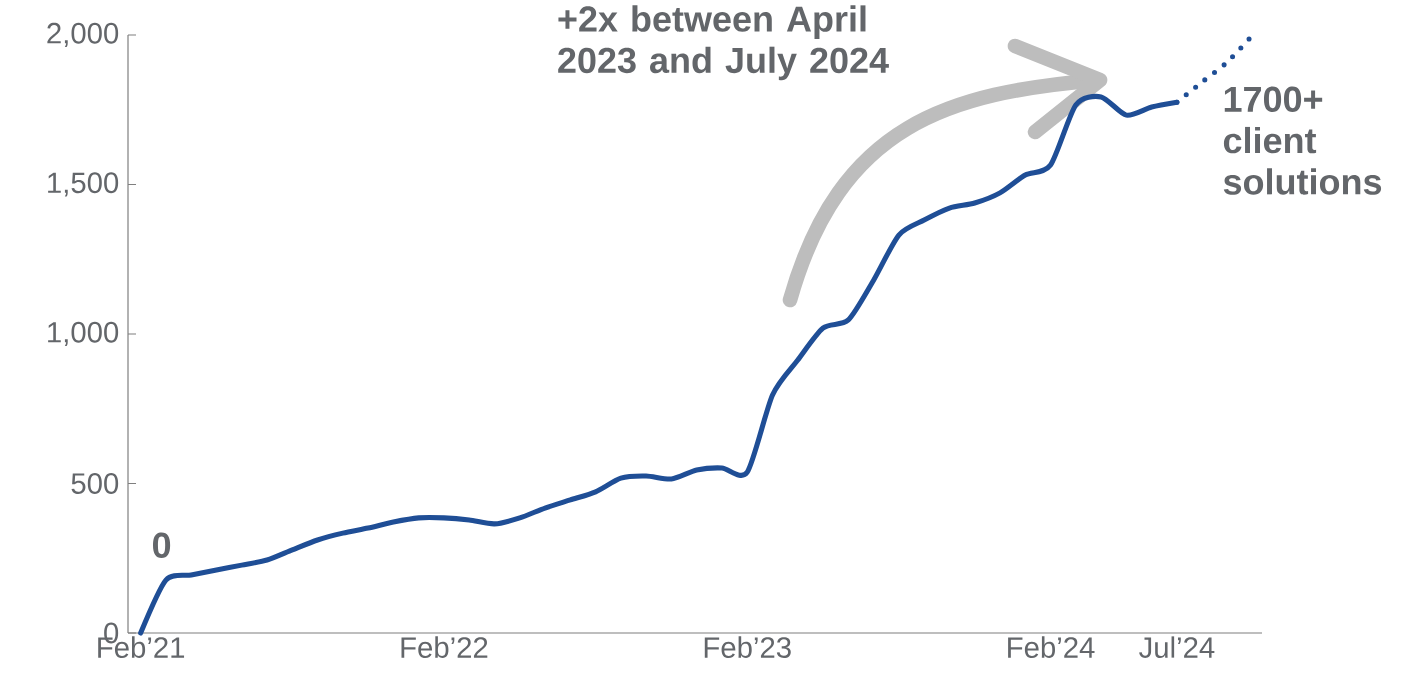 This screenshot has height=683, width=1423. What do you see at coordinates (747, 647) in the screenshot?
I see `x-tick-label: Feb’23` at bounding box center [747, 647].